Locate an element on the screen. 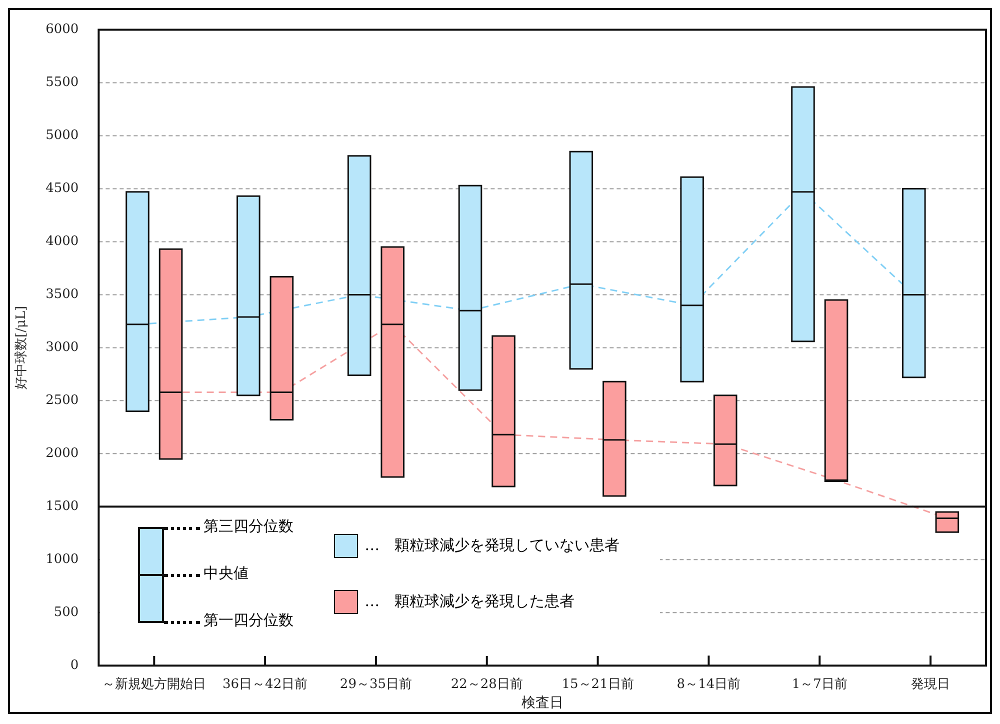  y-tick-label: 5500 is located at coordinates (62, 82).